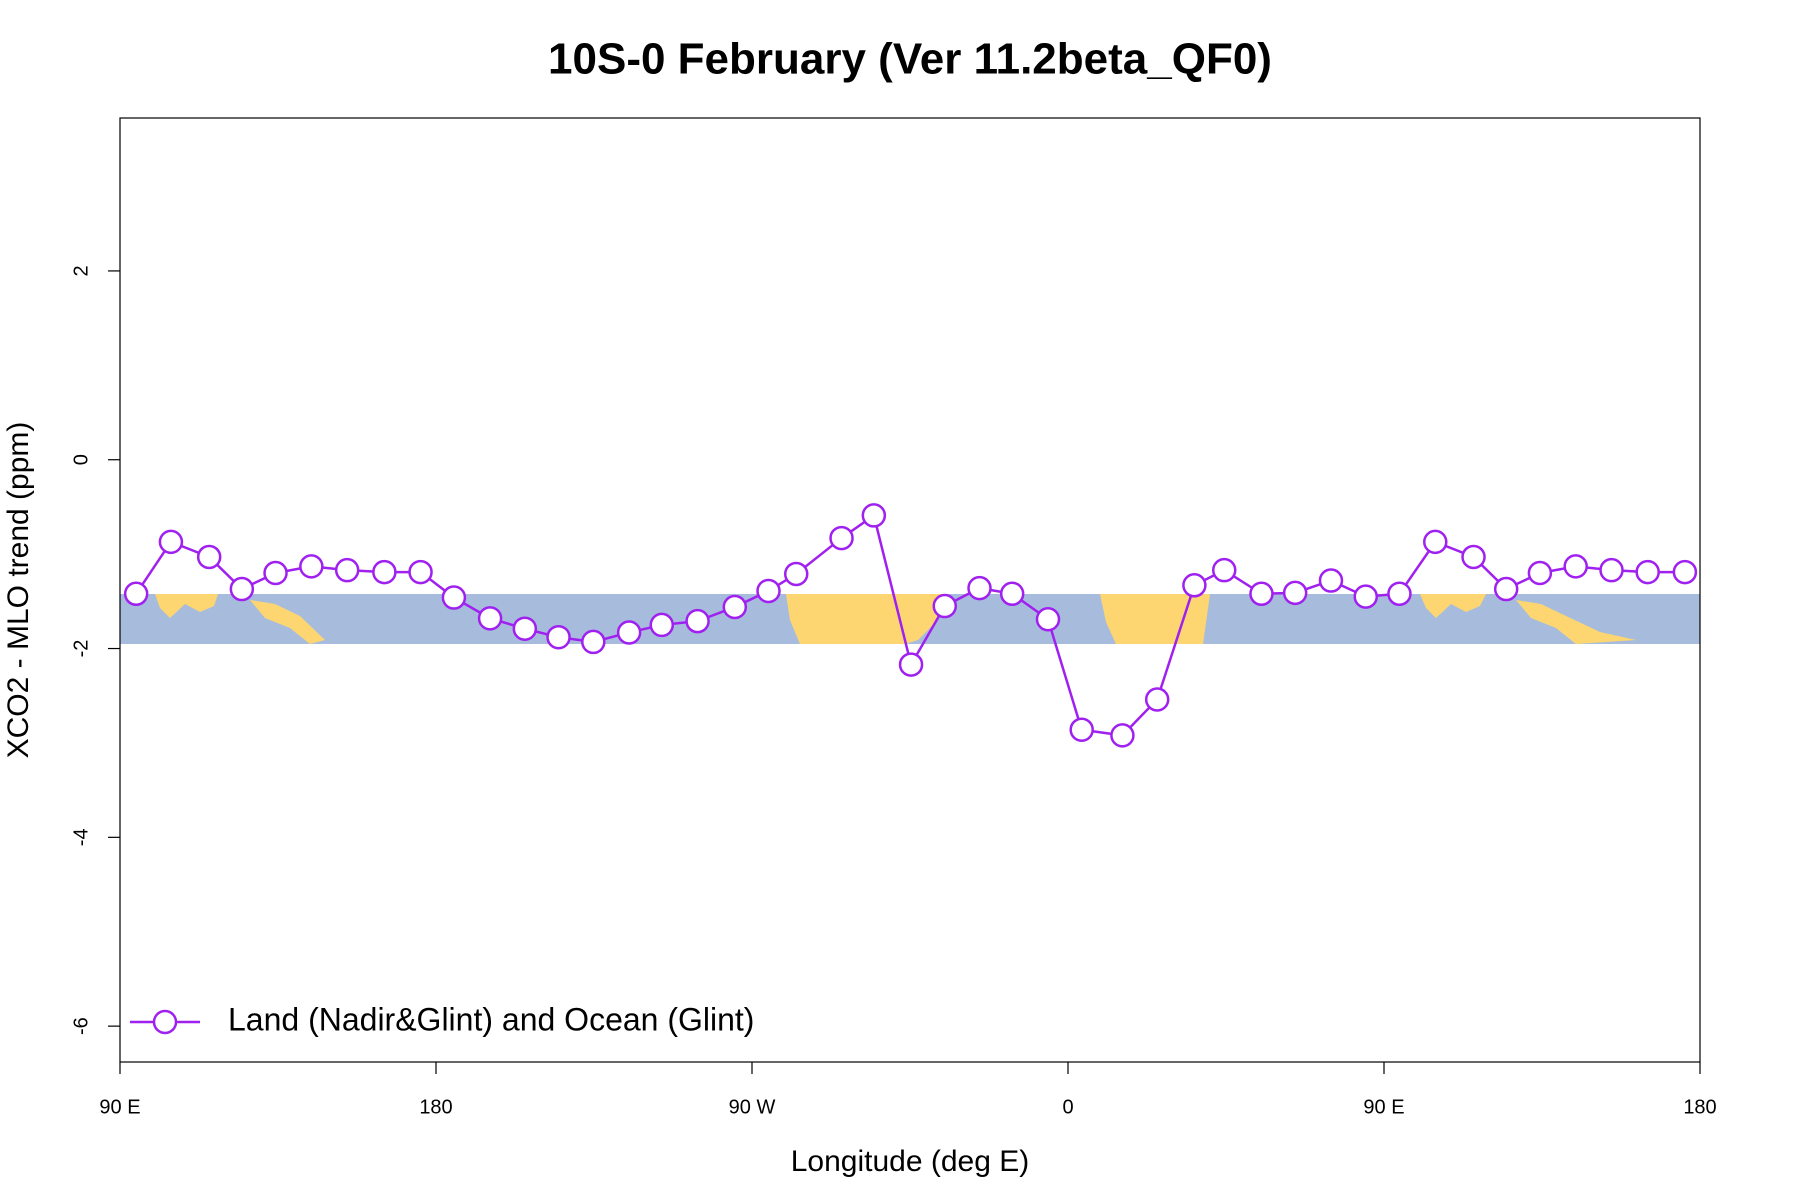 This screenshot has width=1800, height=1200. Describe the element at coordinates (165, 1022) in the screenshot. I see `legend-marker` at that location.